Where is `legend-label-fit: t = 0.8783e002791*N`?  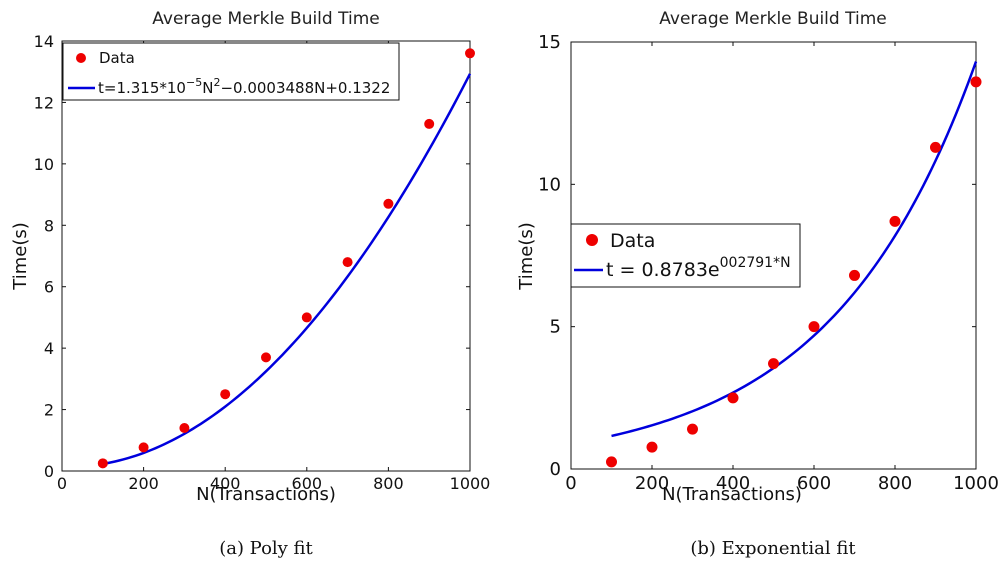 legend-label-fit: t = 0.8783e002791*N is located at coordinates (698, 268).